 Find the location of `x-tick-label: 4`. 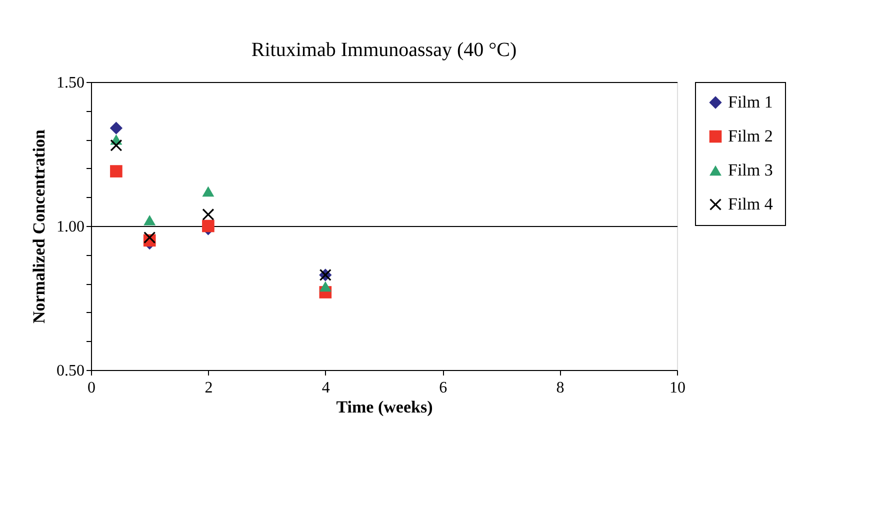

x-tick-label: 4 is located at coordinates (326, 388).